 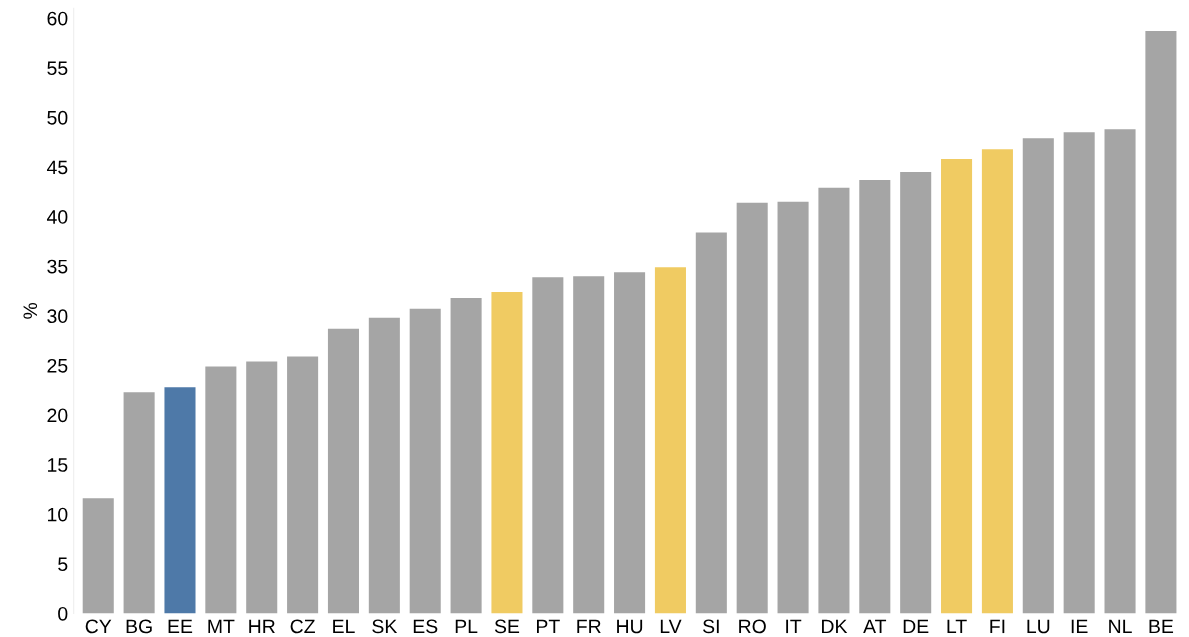 I want to click on x-tick-label: PT, so click(x=548, y=626).